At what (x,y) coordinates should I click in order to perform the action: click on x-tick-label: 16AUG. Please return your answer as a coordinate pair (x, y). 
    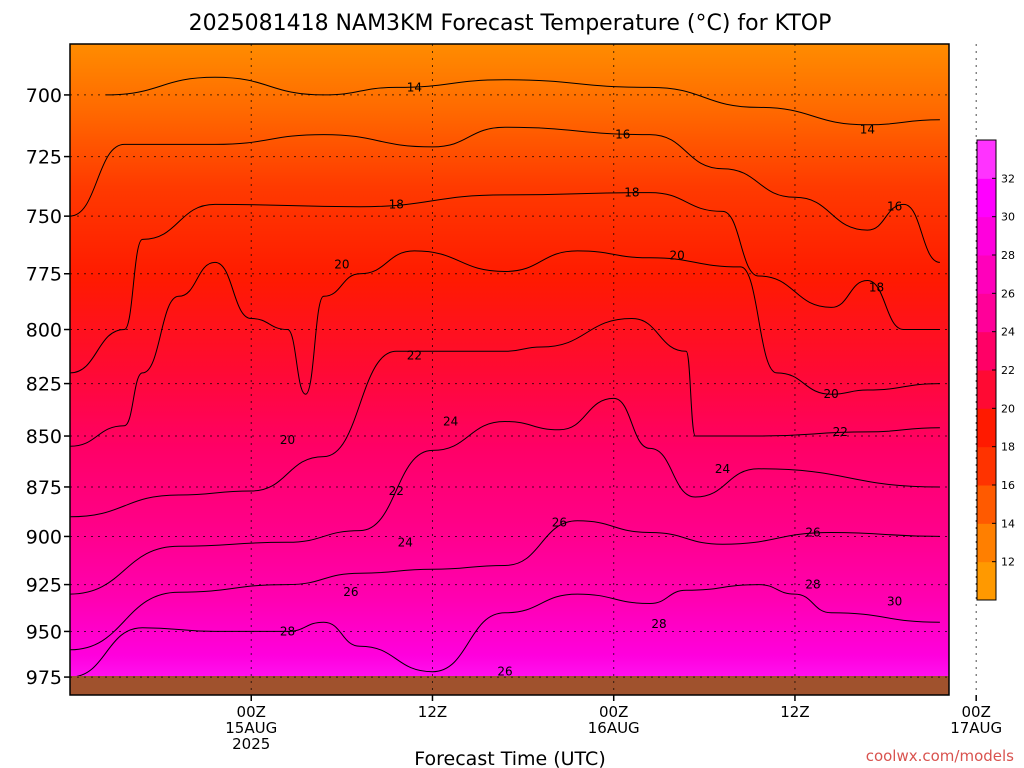
    Looking at the image, I should click on (614, 728).